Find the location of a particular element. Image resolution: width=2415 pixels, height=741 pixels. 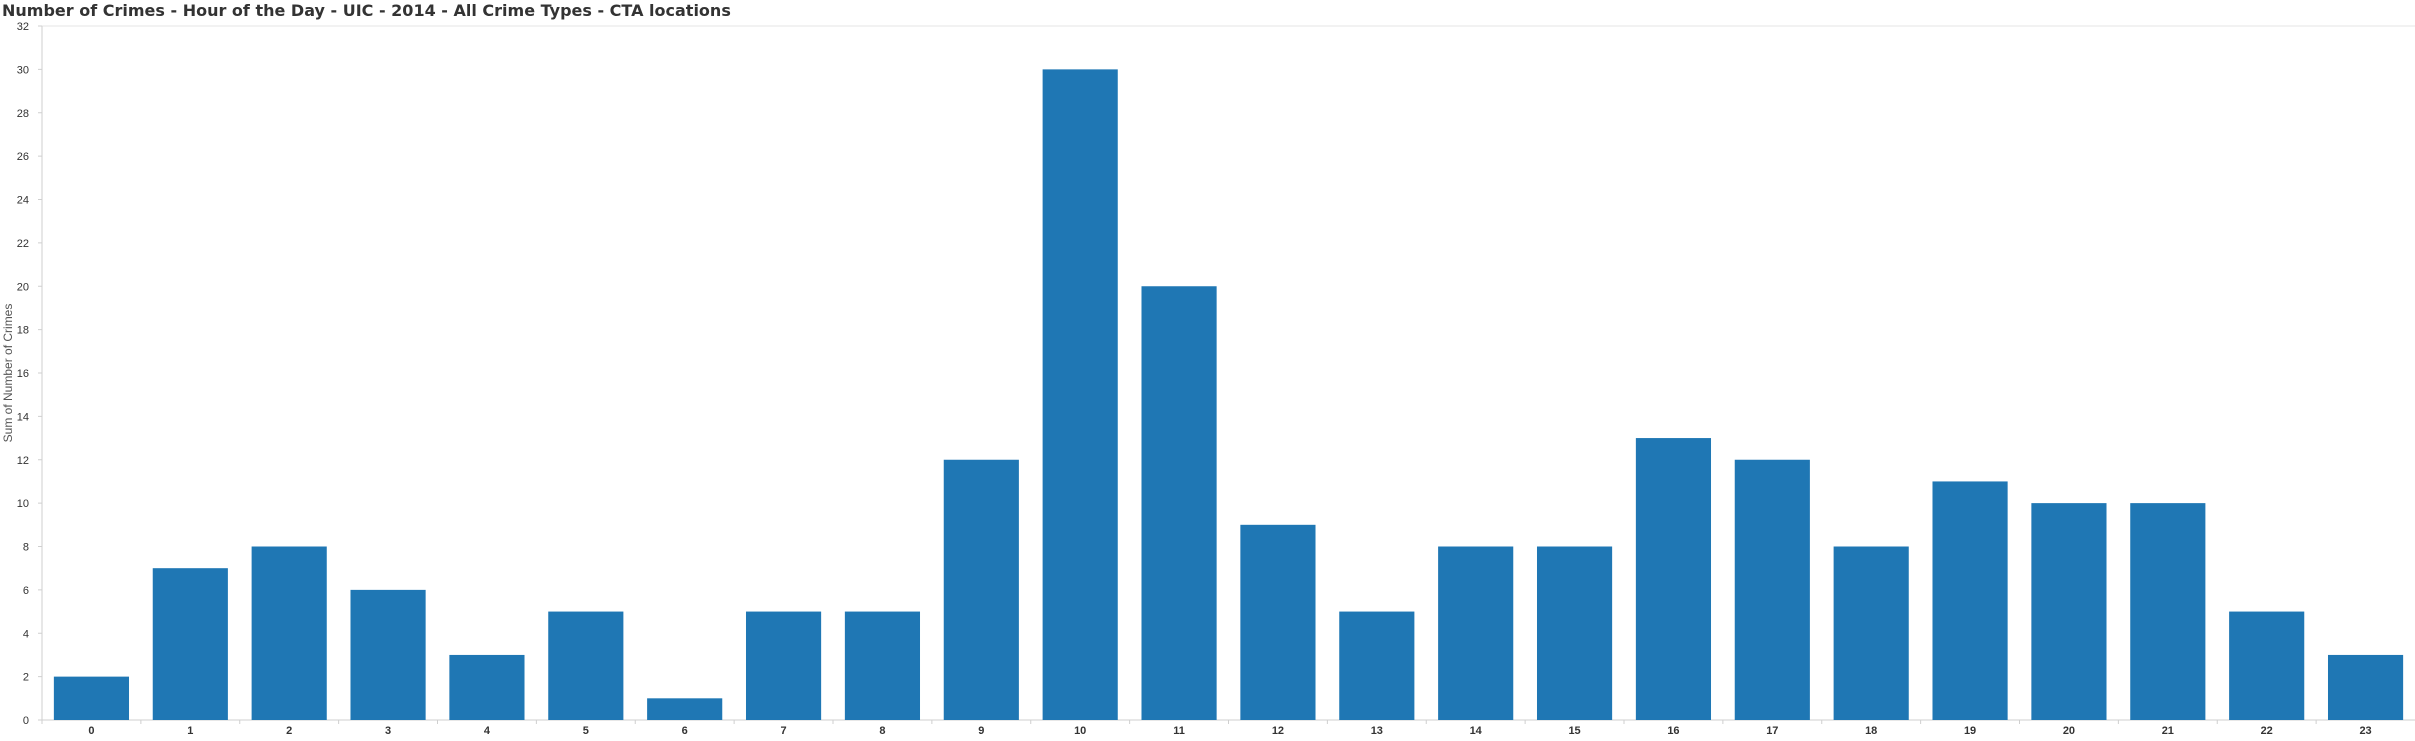

x-tick-label: 22 is located at coordinates (2267, 731).